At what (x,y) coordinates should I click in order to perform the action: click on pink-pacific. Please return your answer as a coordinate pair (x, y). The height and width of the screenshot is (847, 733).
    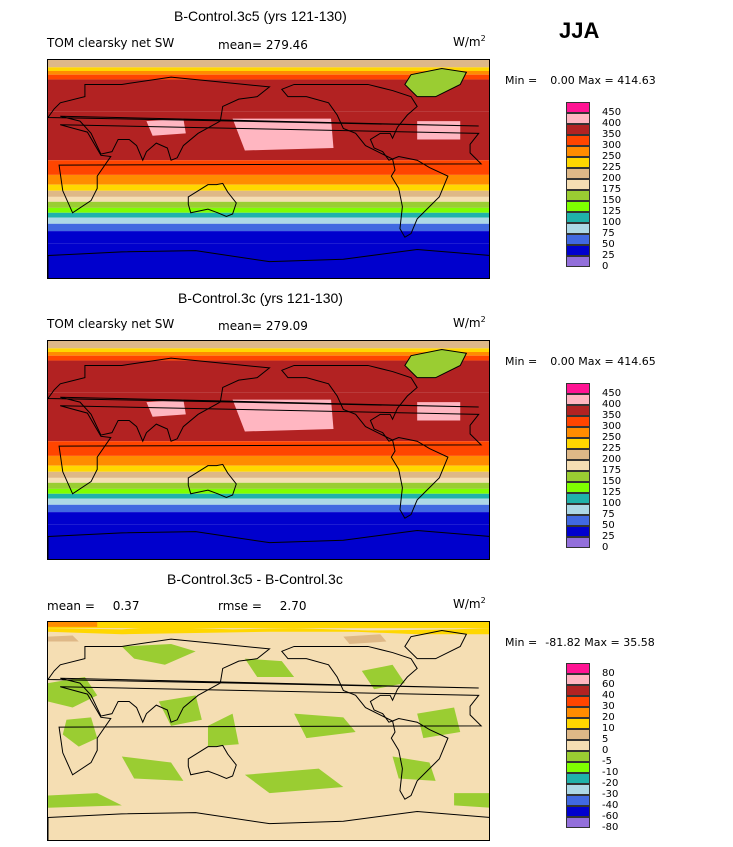
    Looking at the image, I should click on (283, 415).